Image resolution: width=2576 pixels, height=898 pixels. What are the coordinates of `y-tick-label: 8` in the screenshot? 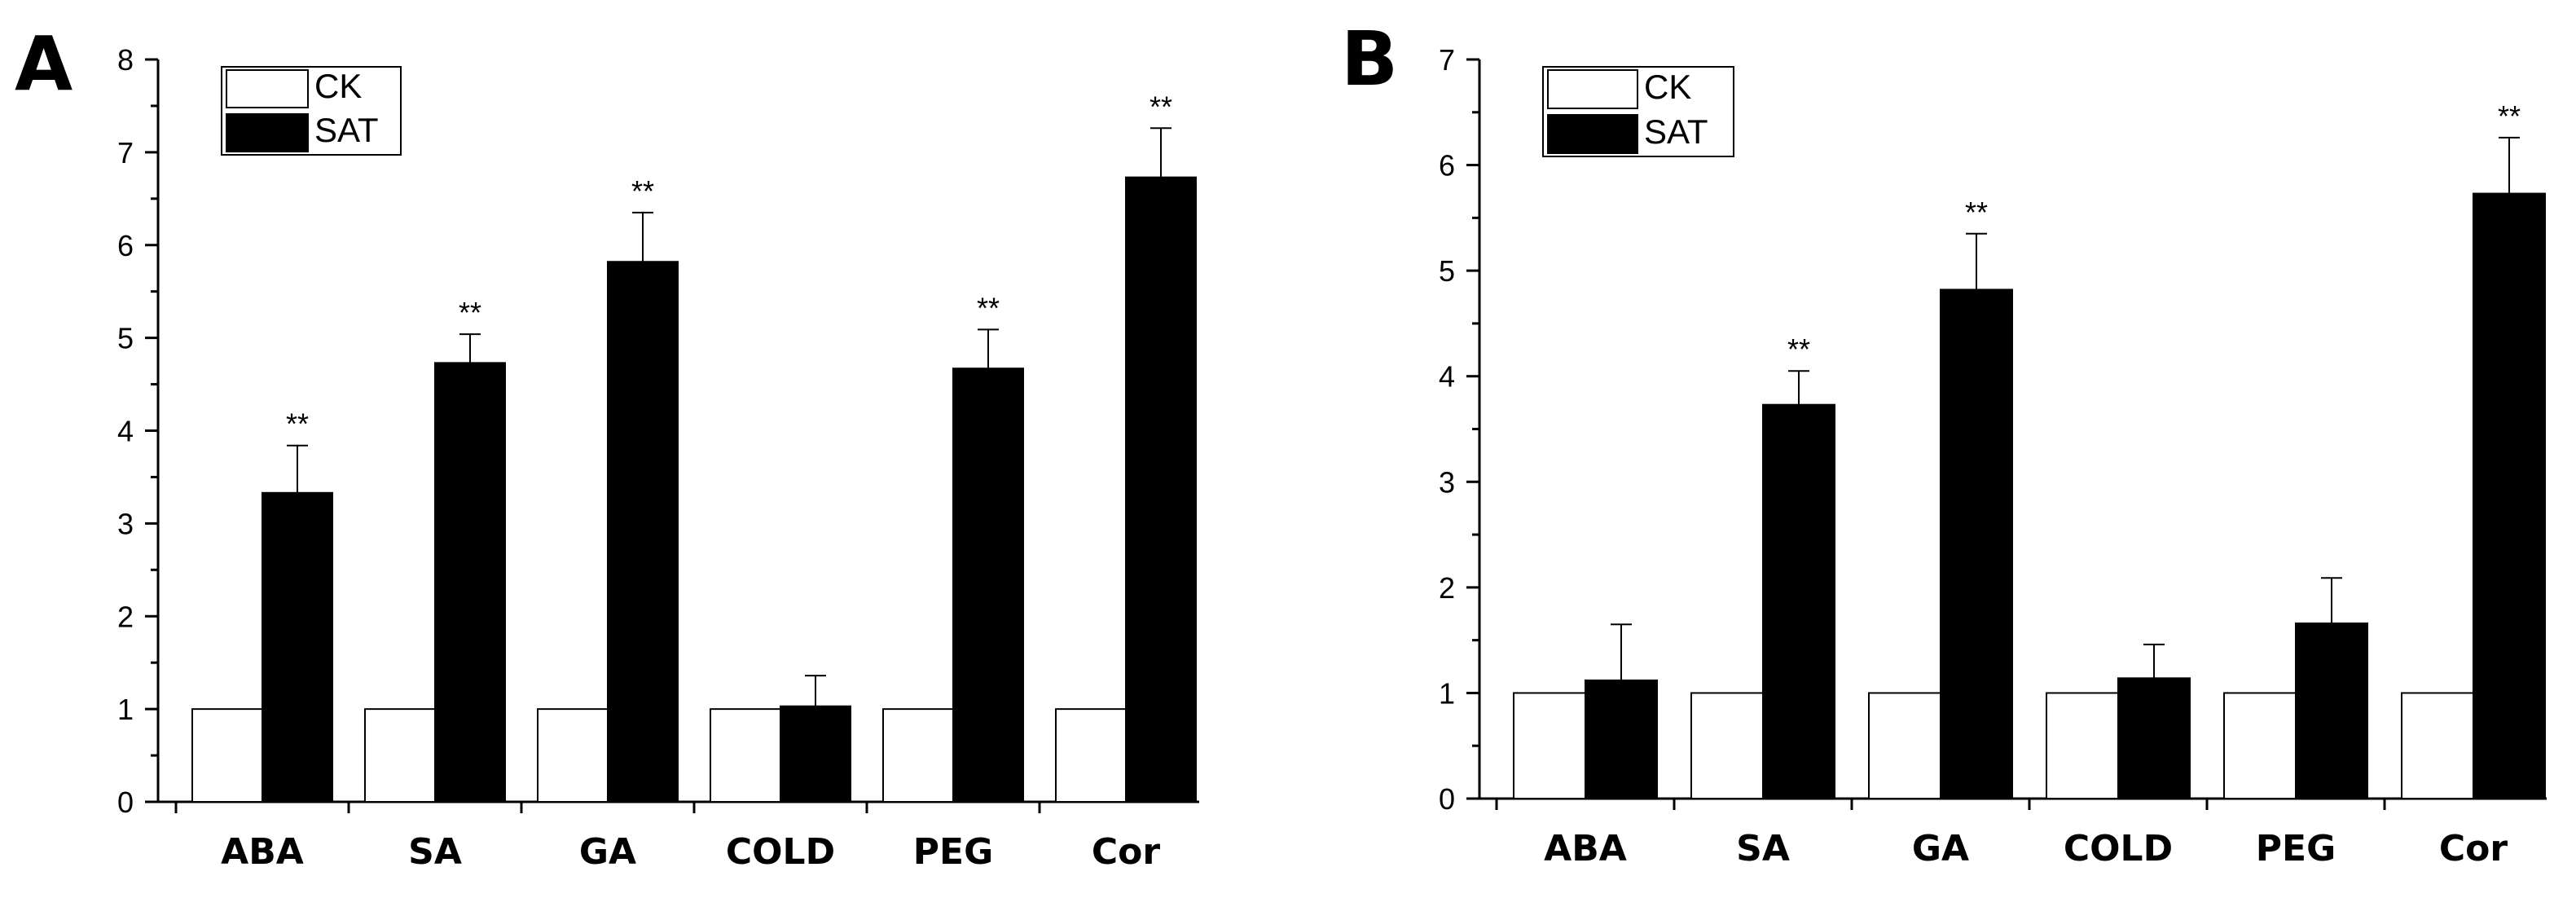 It's located at (125, 60).